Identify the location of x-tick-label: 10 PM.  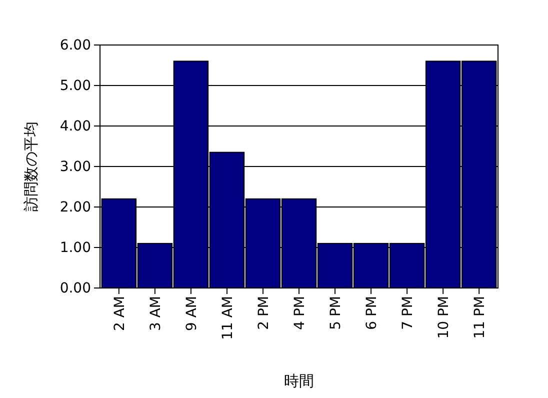
(444, 317).